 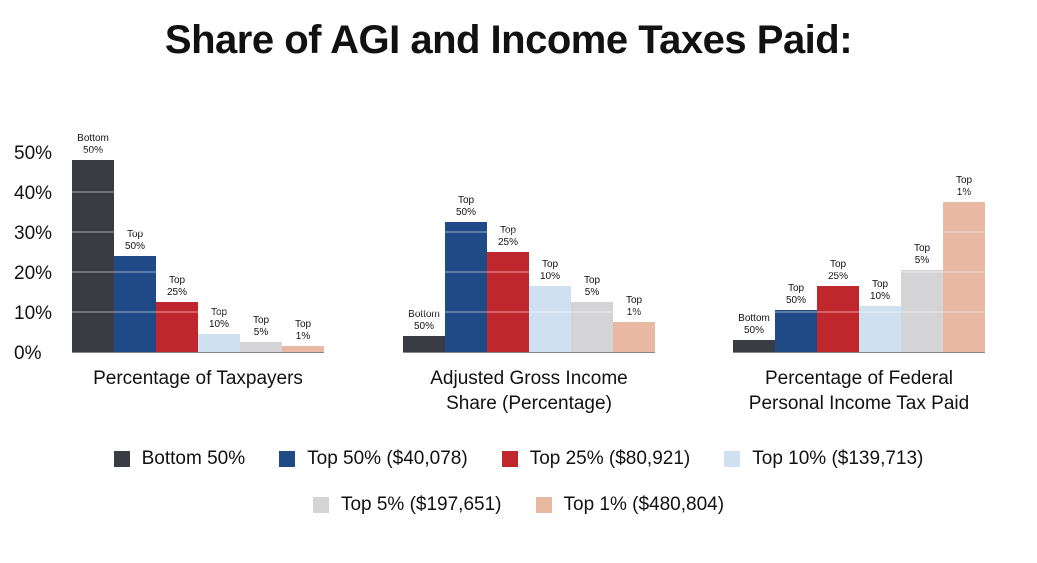 What do you see at coordinates (421, 504) in the screenshot?
I see `legend-label: Top 5% ($197,651)` at bounding box center [421, 504].